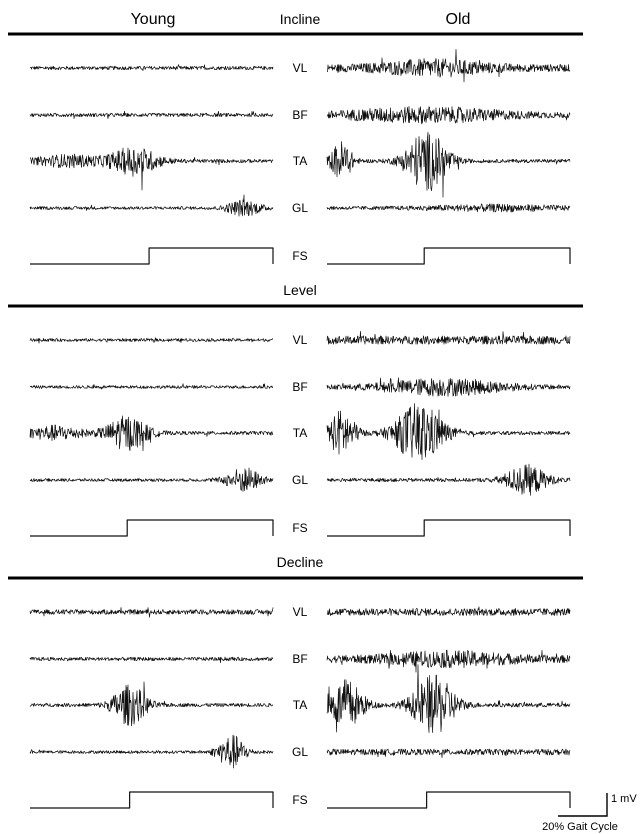 This screenshot has width=640, height=834. What do you see at coordinates (449, 800) in the screenshot?
I see `trace-fs-old-decline` at bounding box center [449, 800].